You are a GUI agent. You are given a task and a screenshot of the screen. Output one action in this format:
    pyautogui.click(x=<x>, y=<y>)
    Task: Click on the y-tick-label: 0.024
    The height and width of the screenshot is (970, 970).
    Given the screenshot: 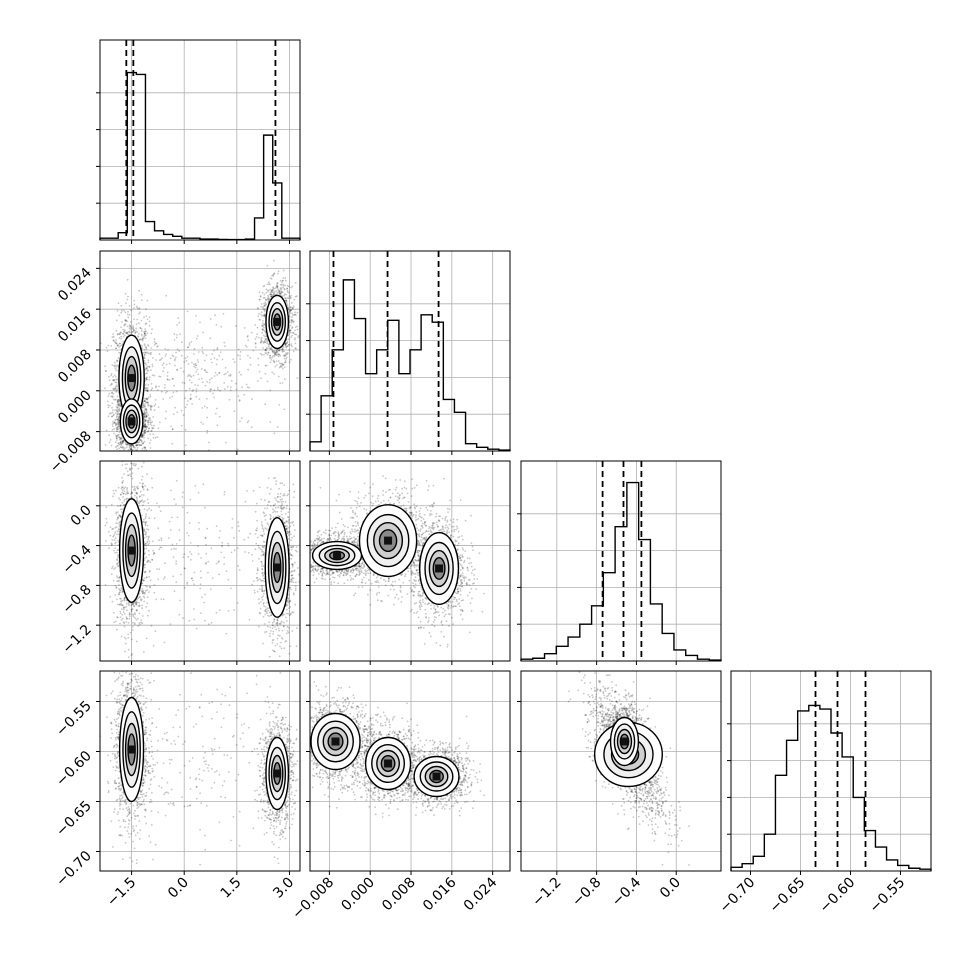 What is the action you would take?
    pyautogui.click(x=75, y=285)
    